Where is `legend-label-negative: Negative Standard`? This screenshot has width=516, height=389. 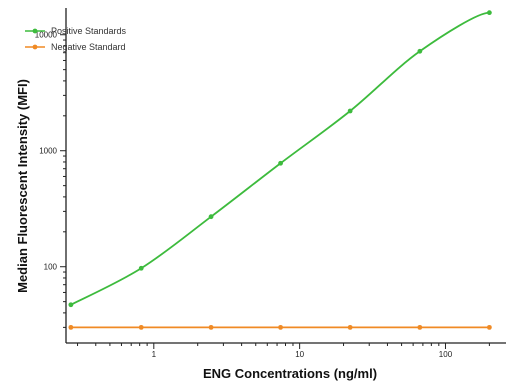
legend-label-negative: Negative Standard is located at coordinates (88, 47).